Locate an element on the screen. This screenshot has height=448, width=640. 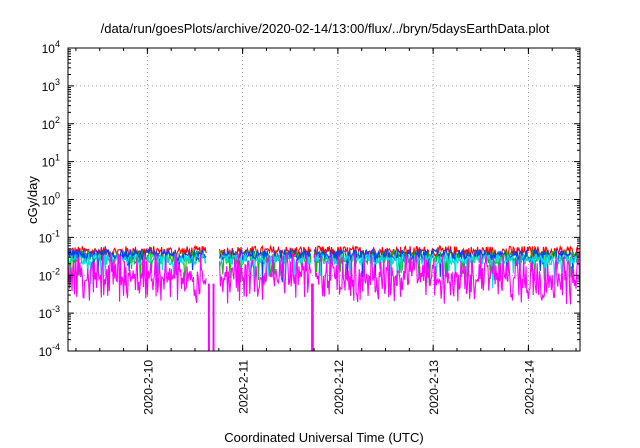
x-axis-title: Coordinated Universal Time (UTC) is located at coordinates (323, 437).